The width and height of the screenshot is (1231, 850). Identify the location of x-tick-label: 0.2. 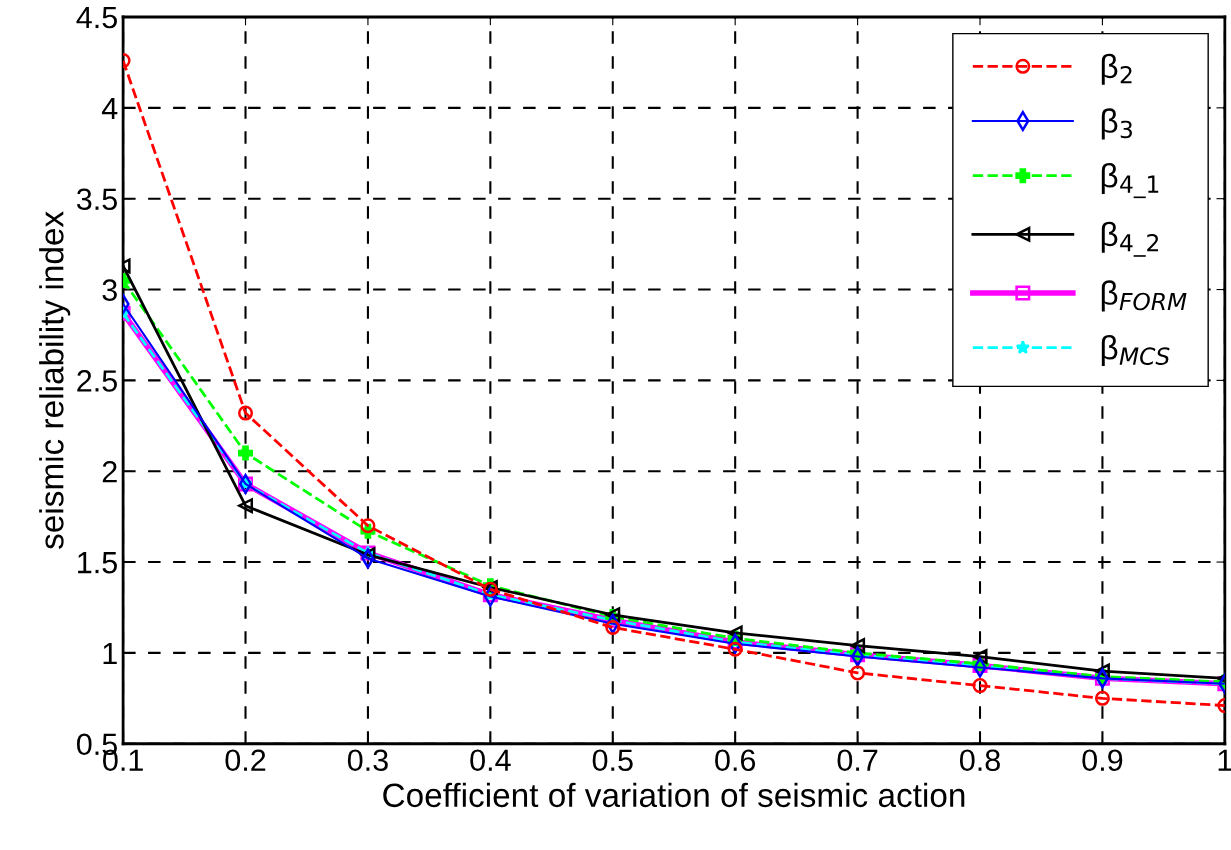
(245, 760).